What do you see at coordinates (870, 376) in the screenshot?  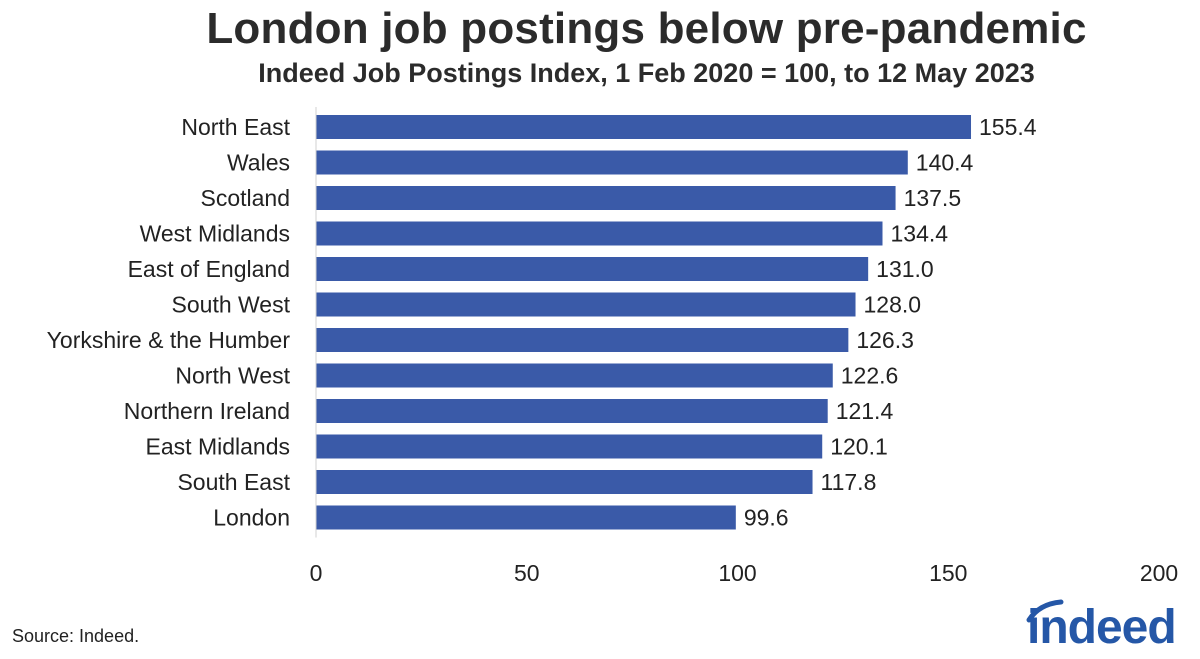 I see `value-label: 122.6` at bounding box center [870, 376].